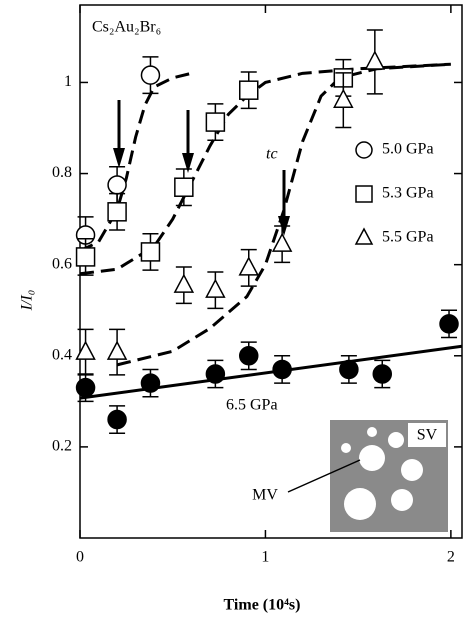 The image size is (466, 627). Describe the element at coordinates (262, 605) in the screenshot. I see `x-axis-label: Time (10⁴s)` at that location.